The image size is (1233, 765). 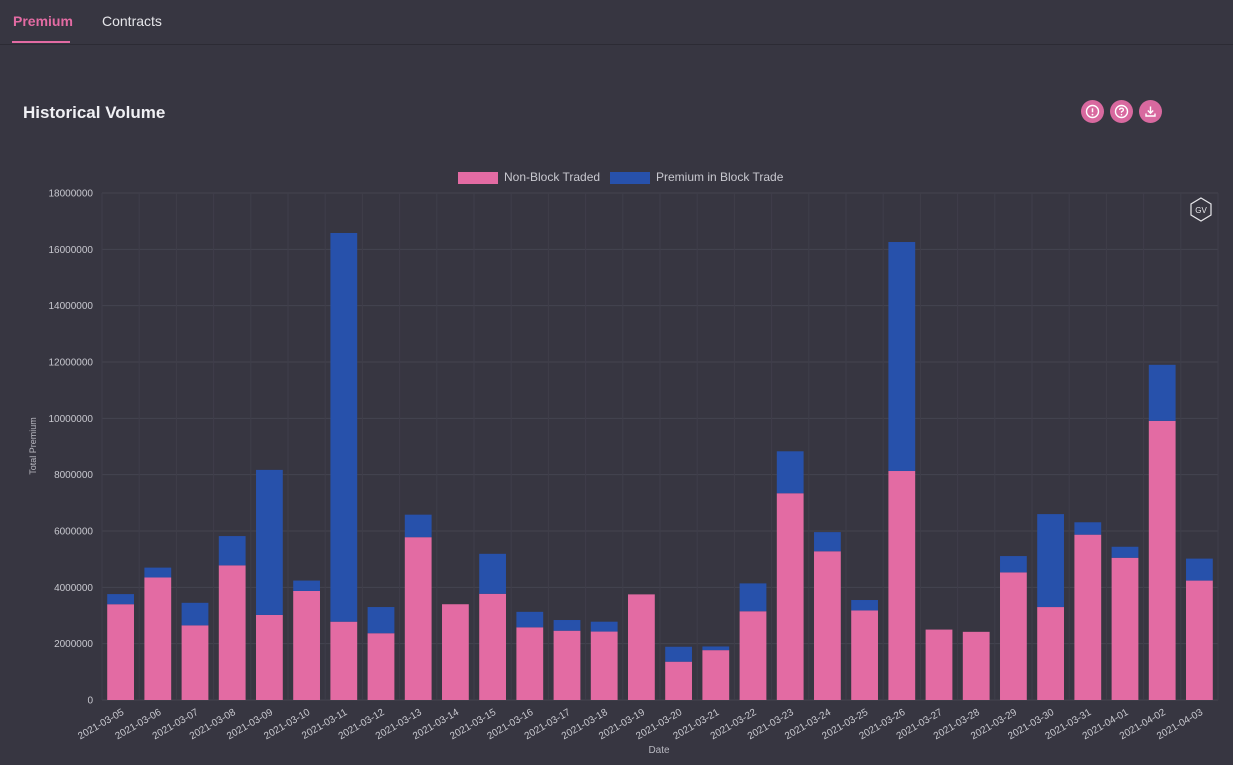 What do you see at coordinates (132, 21) in the screenshot?
I see `tab-contracts: Contracts` at bounding box center [132, 21].